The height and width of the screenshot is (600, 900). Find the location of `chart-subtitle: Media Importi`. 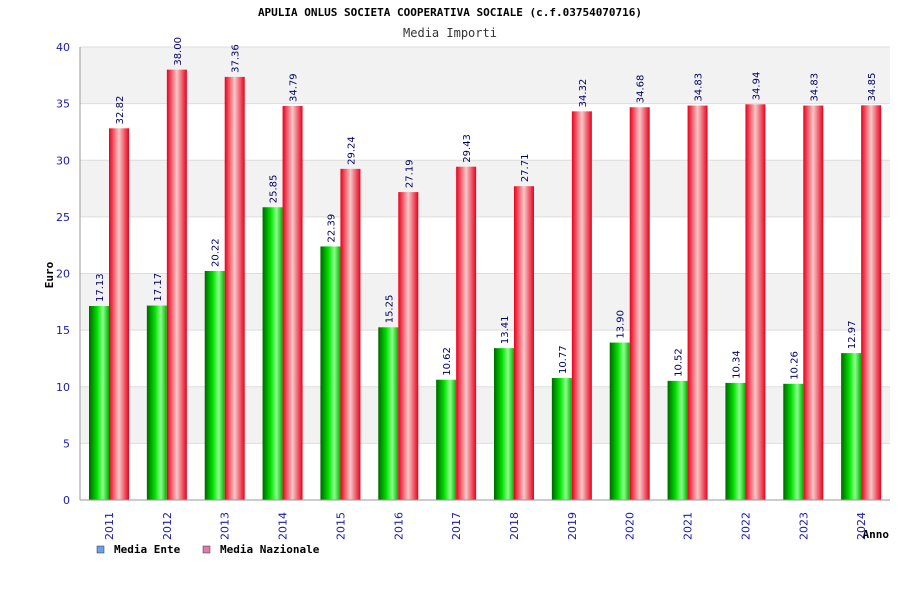

chart-subtitle: Media Importi is located at coordinates (450, 33).